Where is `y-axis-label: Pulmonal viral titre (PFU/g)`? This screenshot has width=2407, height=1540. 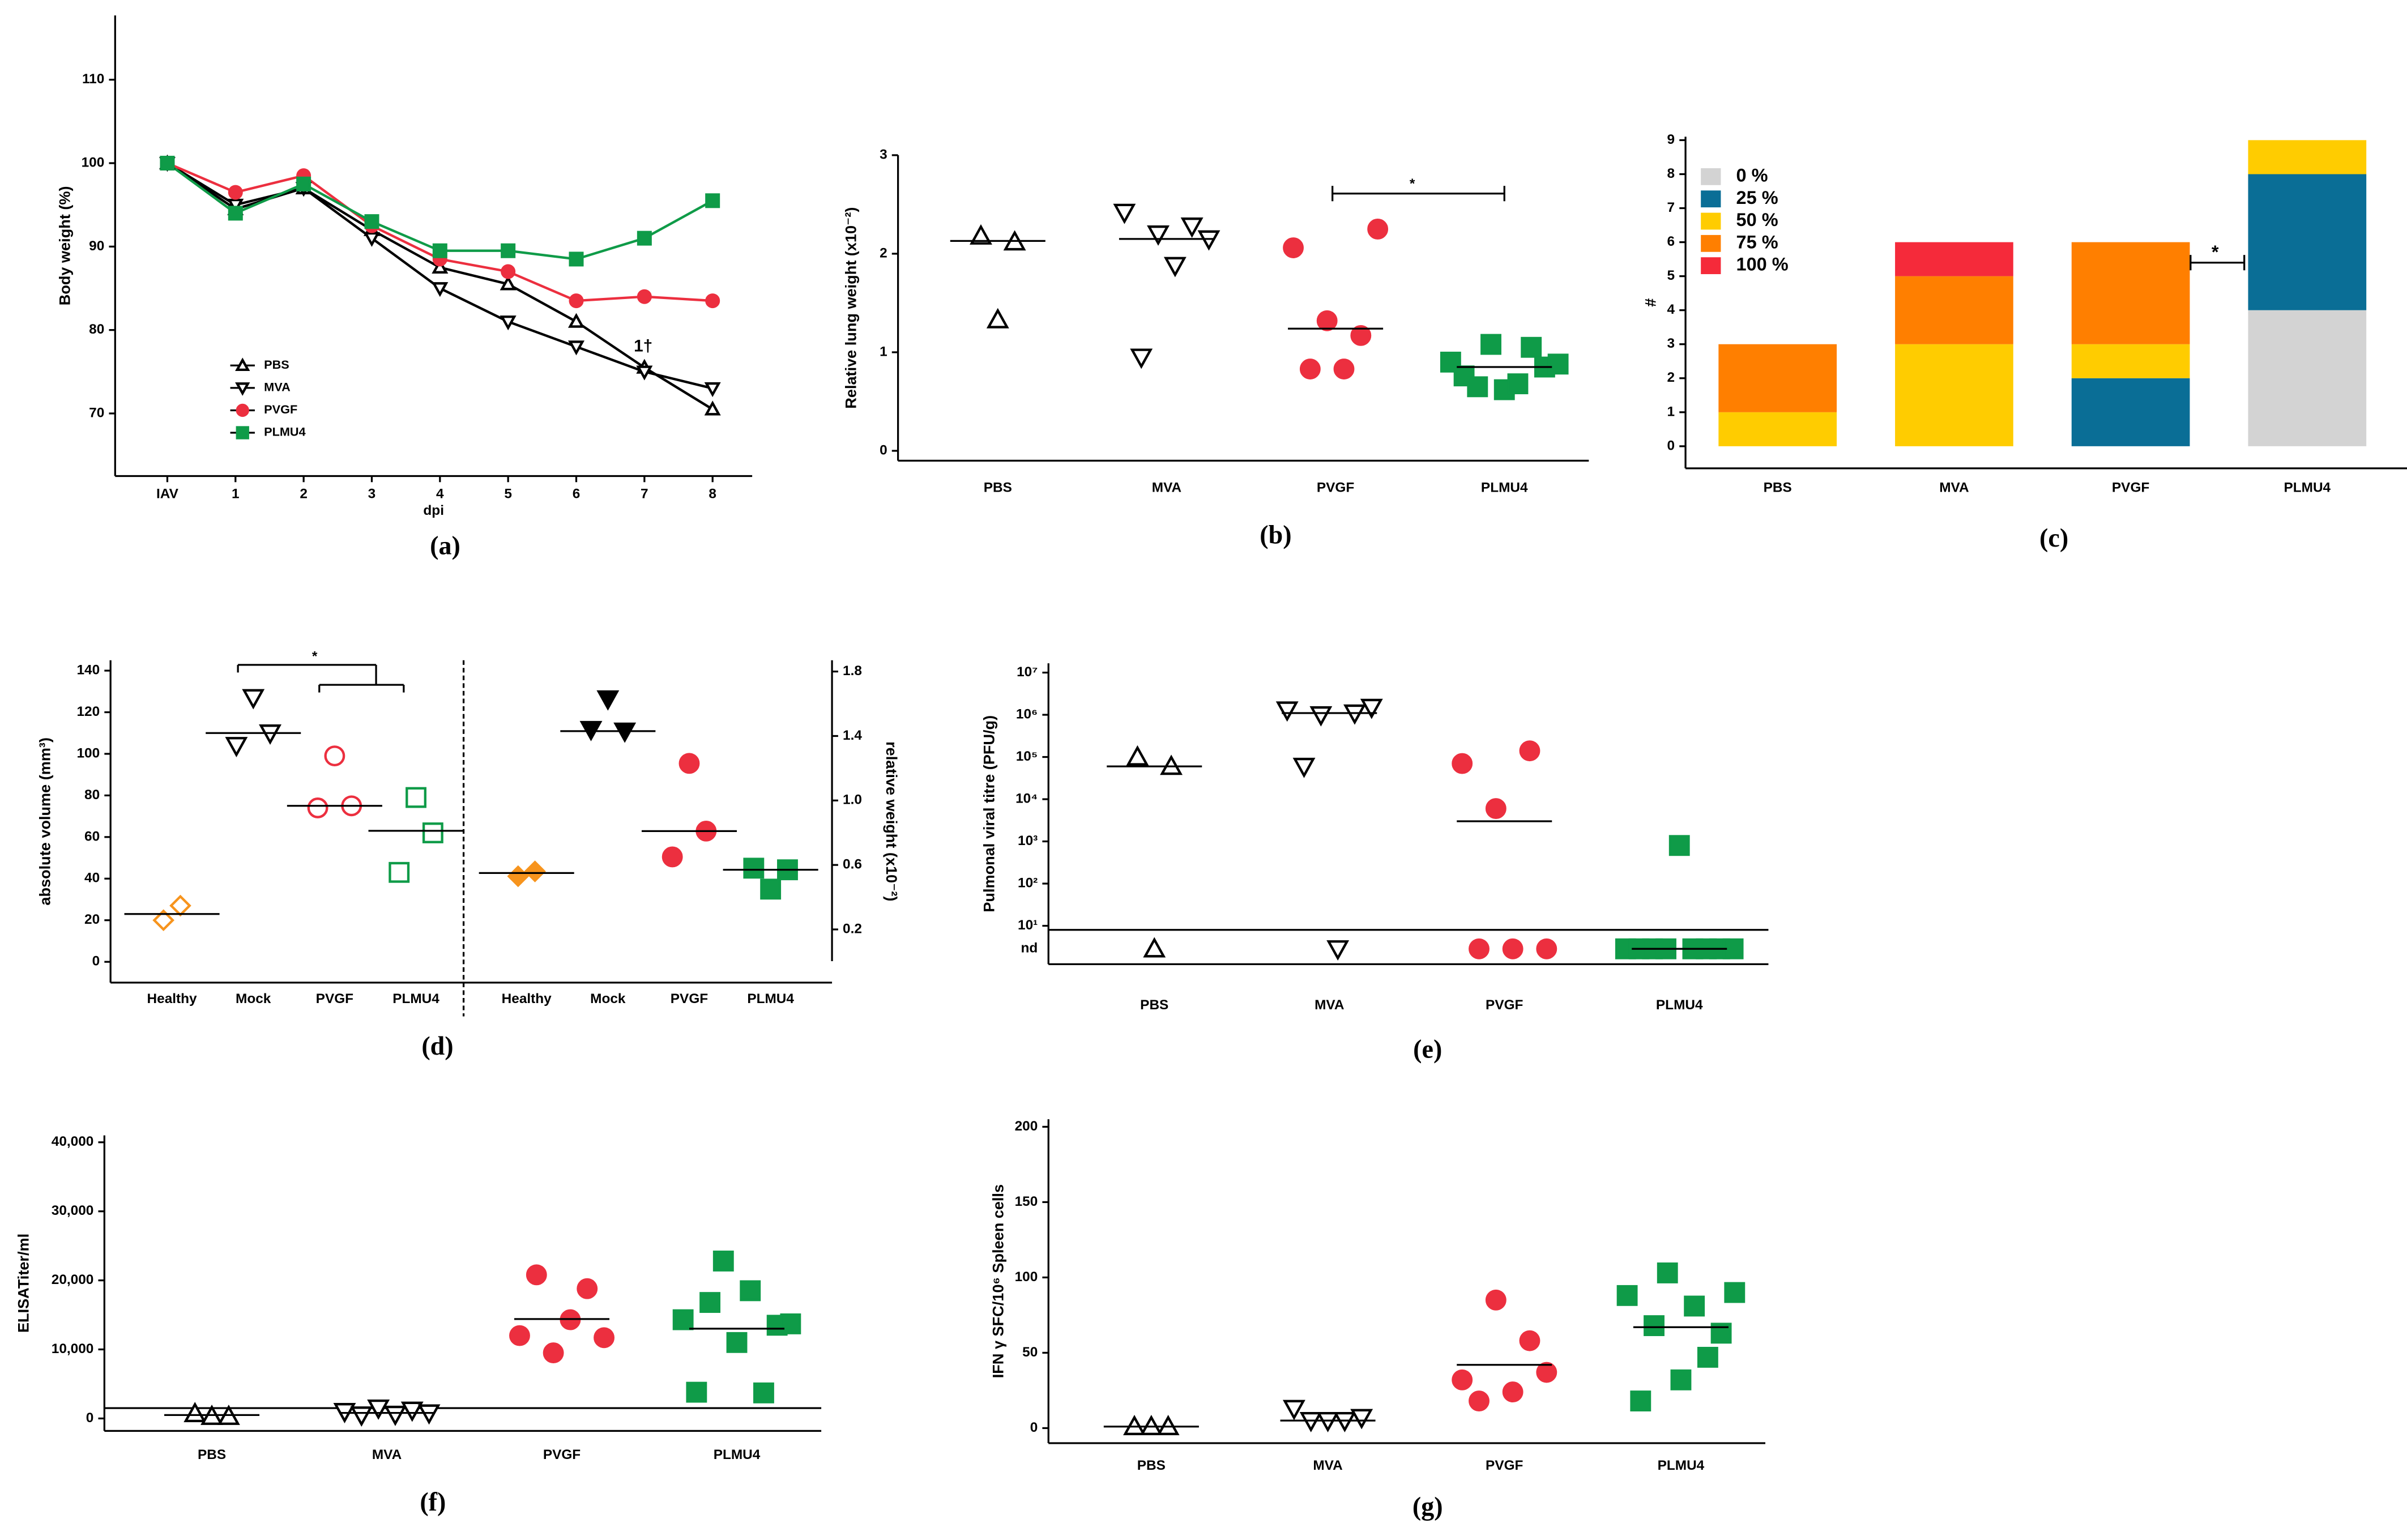
y-axis-label: Pulmonal viral titre (PFU/g) is located at coordinates (989, 813).